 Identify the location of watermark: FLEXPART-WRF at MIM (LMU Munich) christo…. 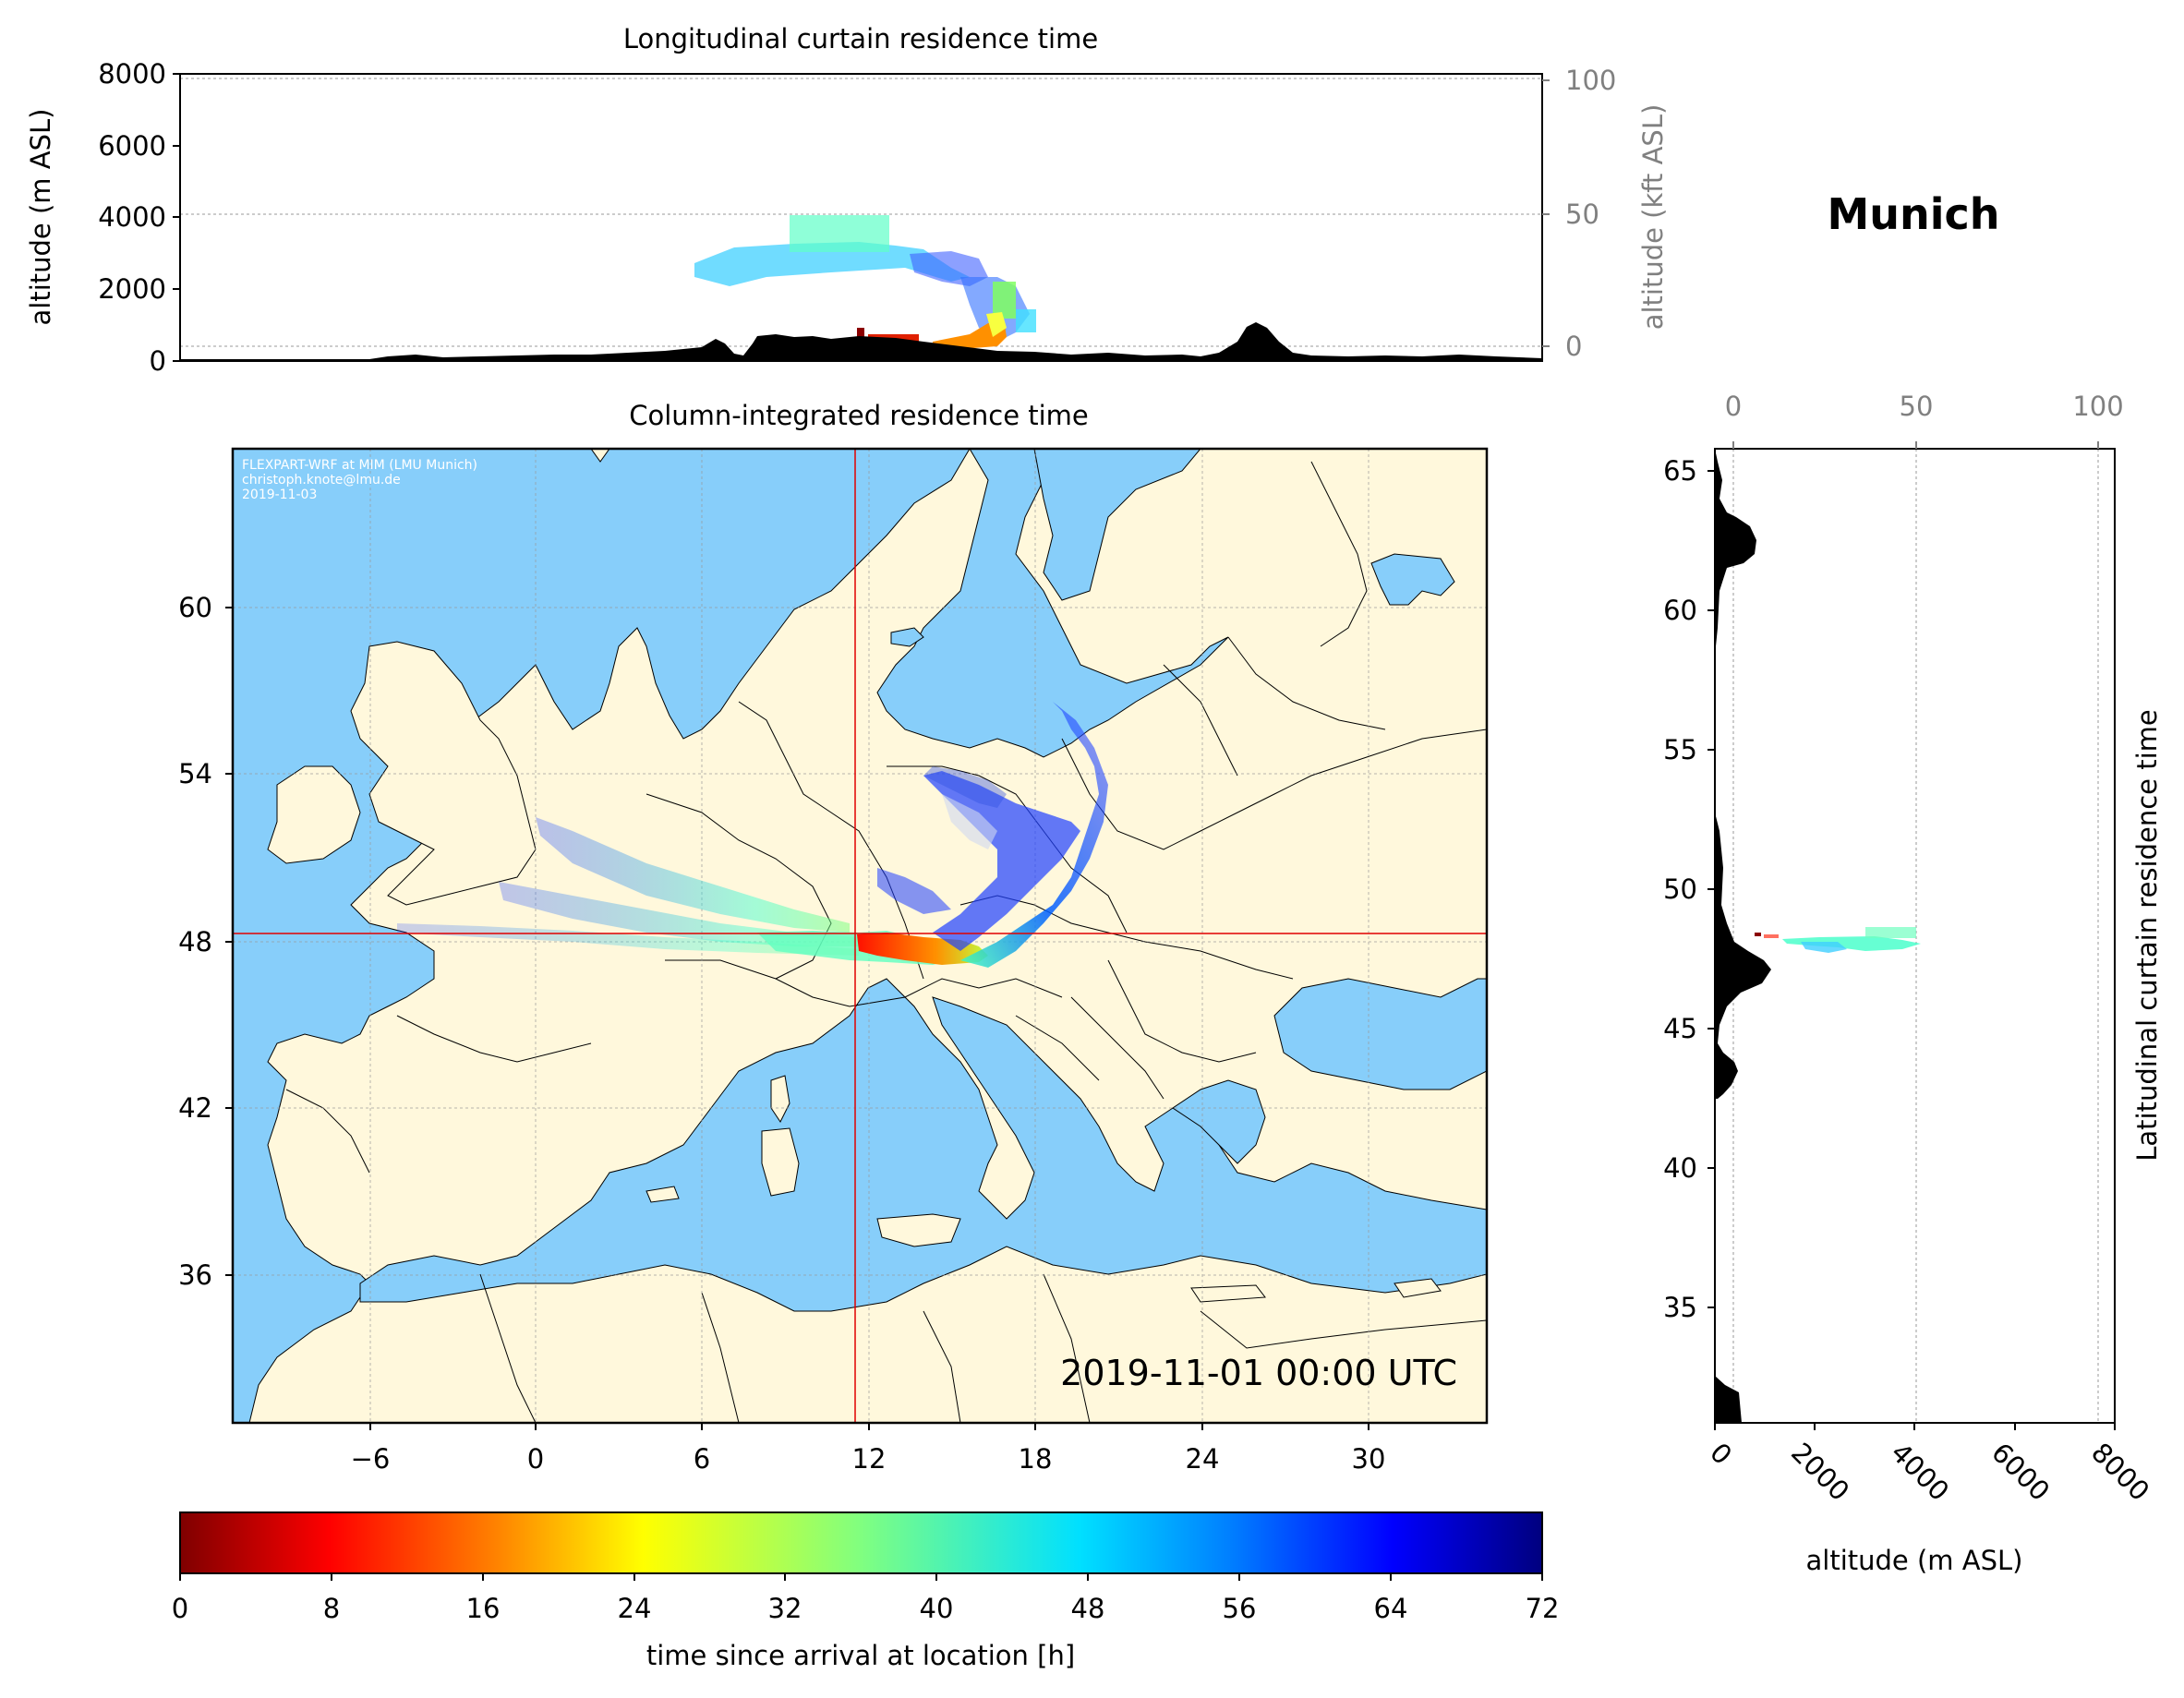
(359, 480).